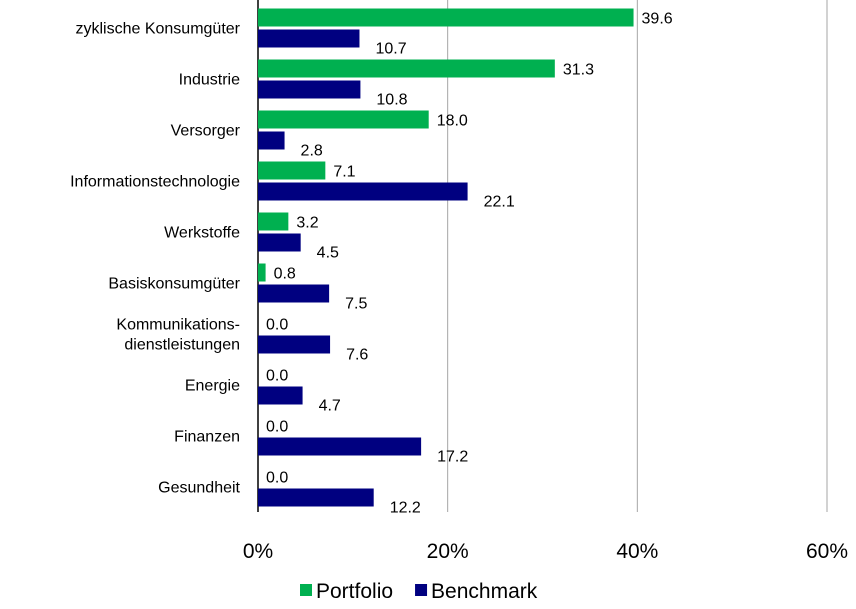 The width and height of the screenshot is (856, 609). Describe the element at coordinates (452, 121) in the screenshot. I see `data-label: 18.0` at that location.